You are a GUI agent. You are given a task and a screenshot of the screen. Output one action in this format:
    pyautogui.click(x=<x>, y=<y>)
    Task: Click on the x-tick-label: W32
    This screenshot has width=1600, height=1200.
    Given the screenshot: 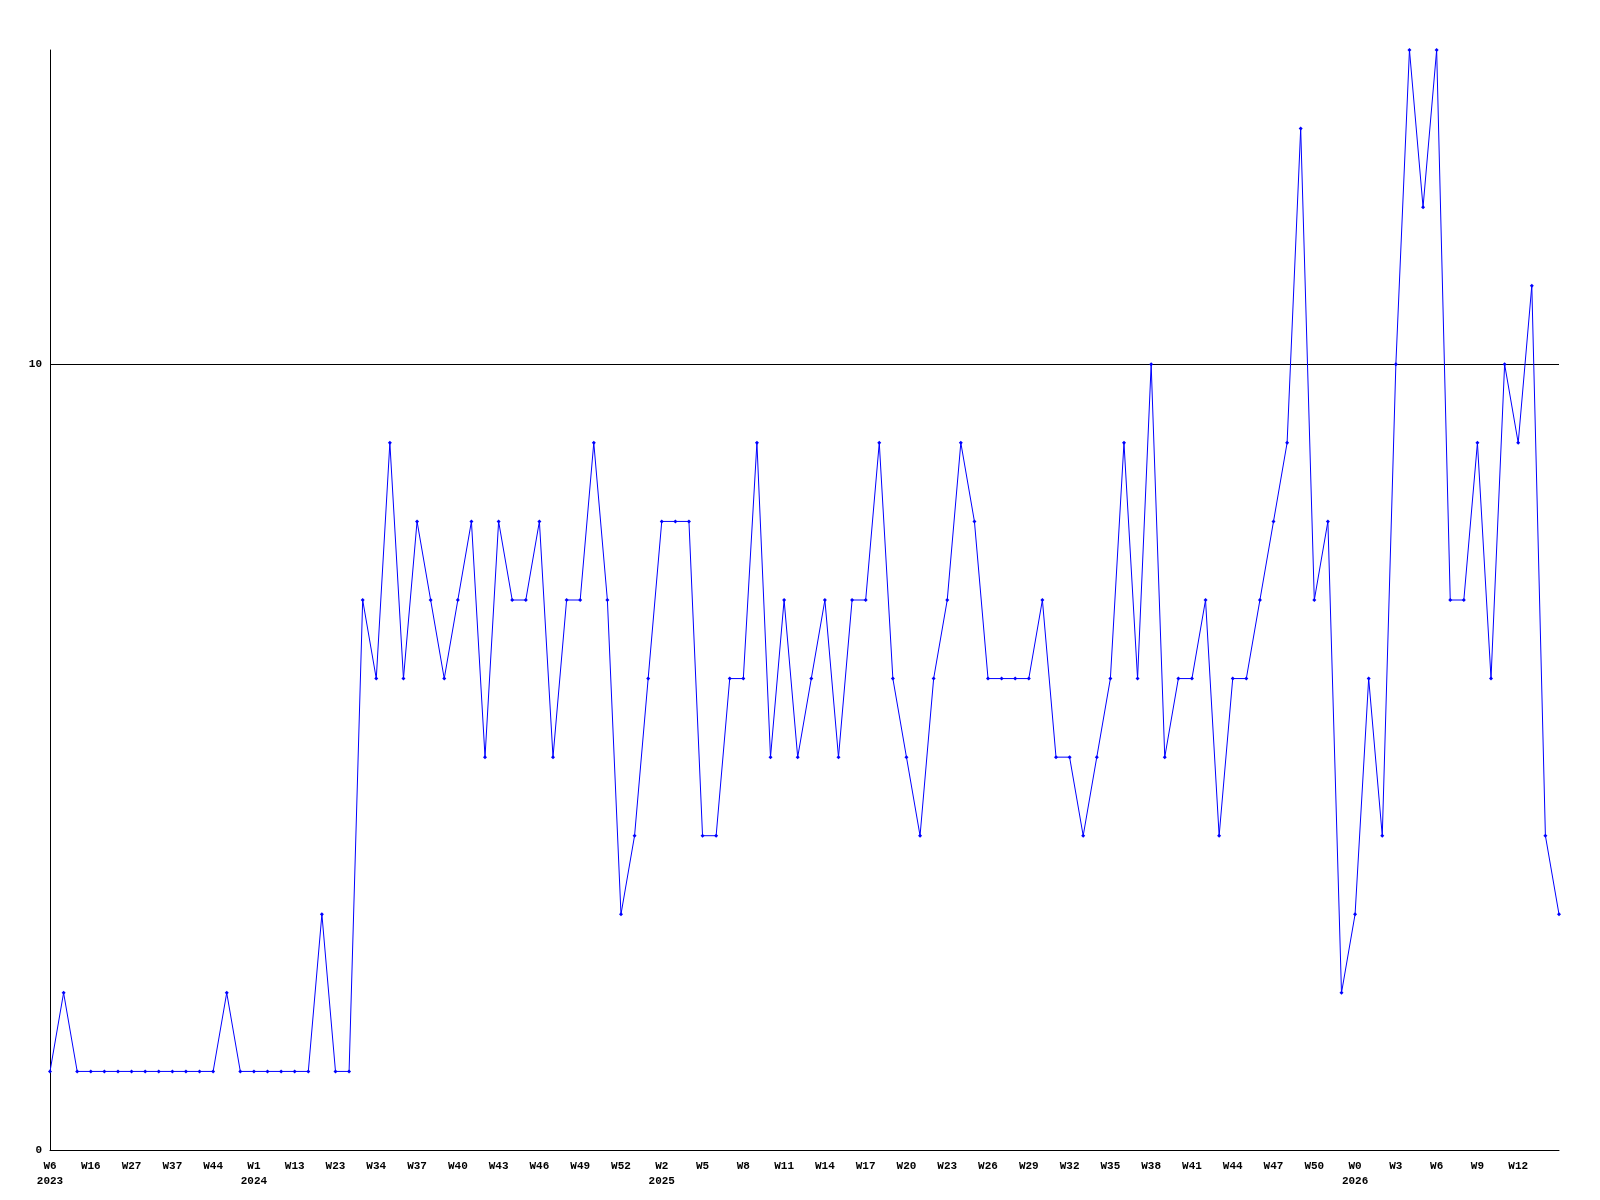 What is the action you would take?
    pyautogui.click(x=1069, y=1165)
    